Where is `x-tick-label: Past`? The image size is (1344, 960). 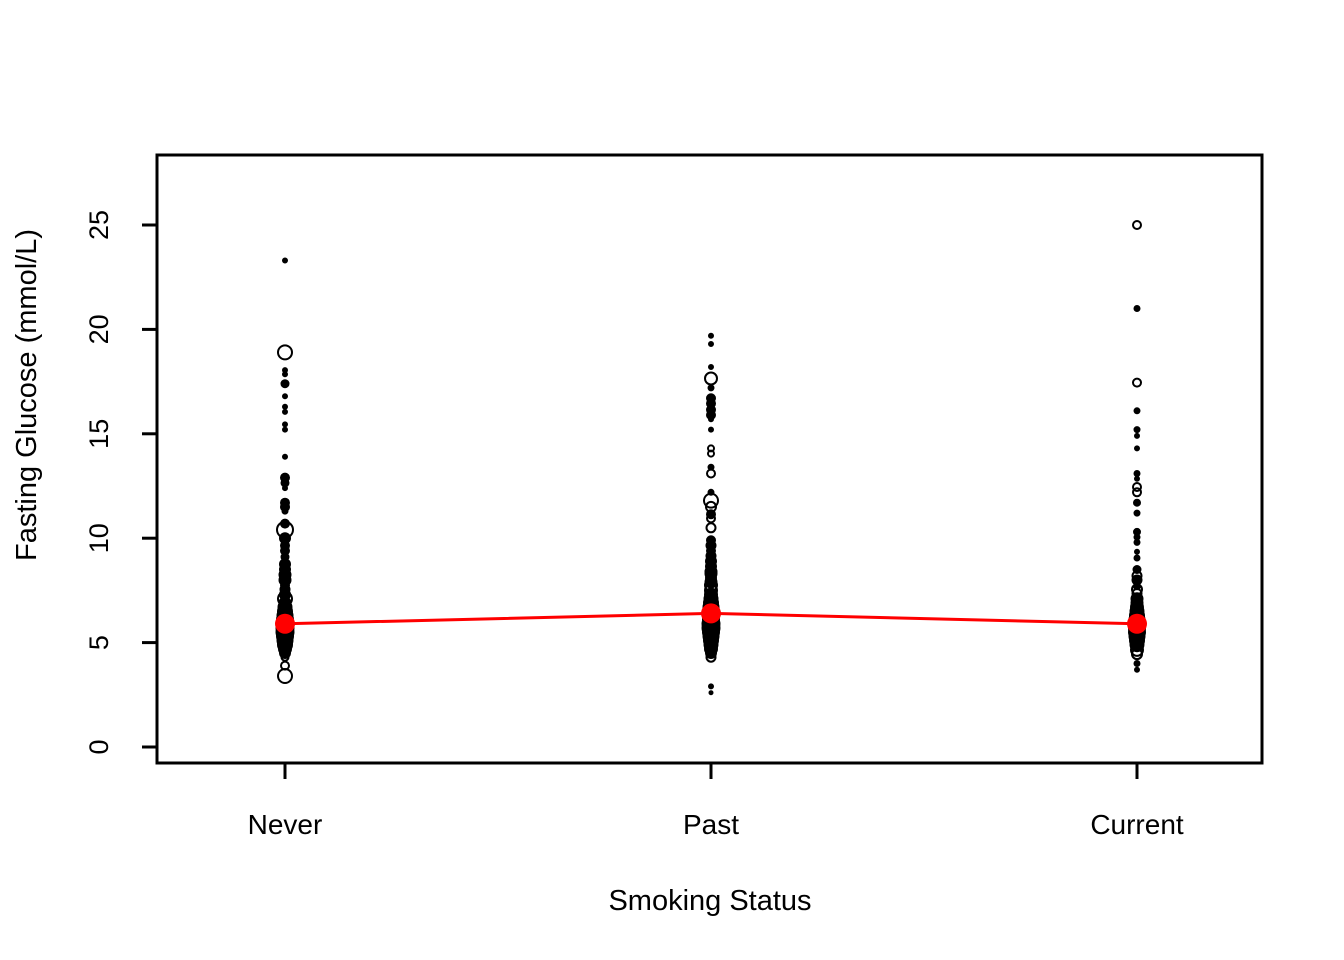
x-tick-label: Past is located at coordinates (711, 824).